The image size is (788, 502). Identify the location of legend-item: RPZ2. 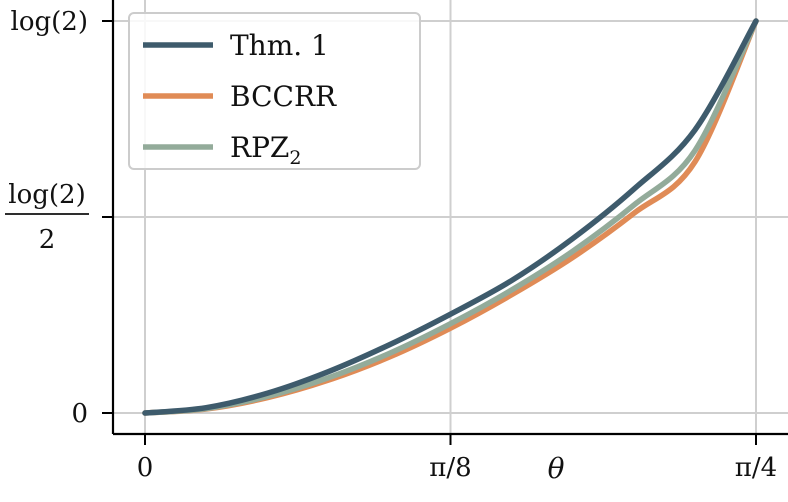
(222, 150).